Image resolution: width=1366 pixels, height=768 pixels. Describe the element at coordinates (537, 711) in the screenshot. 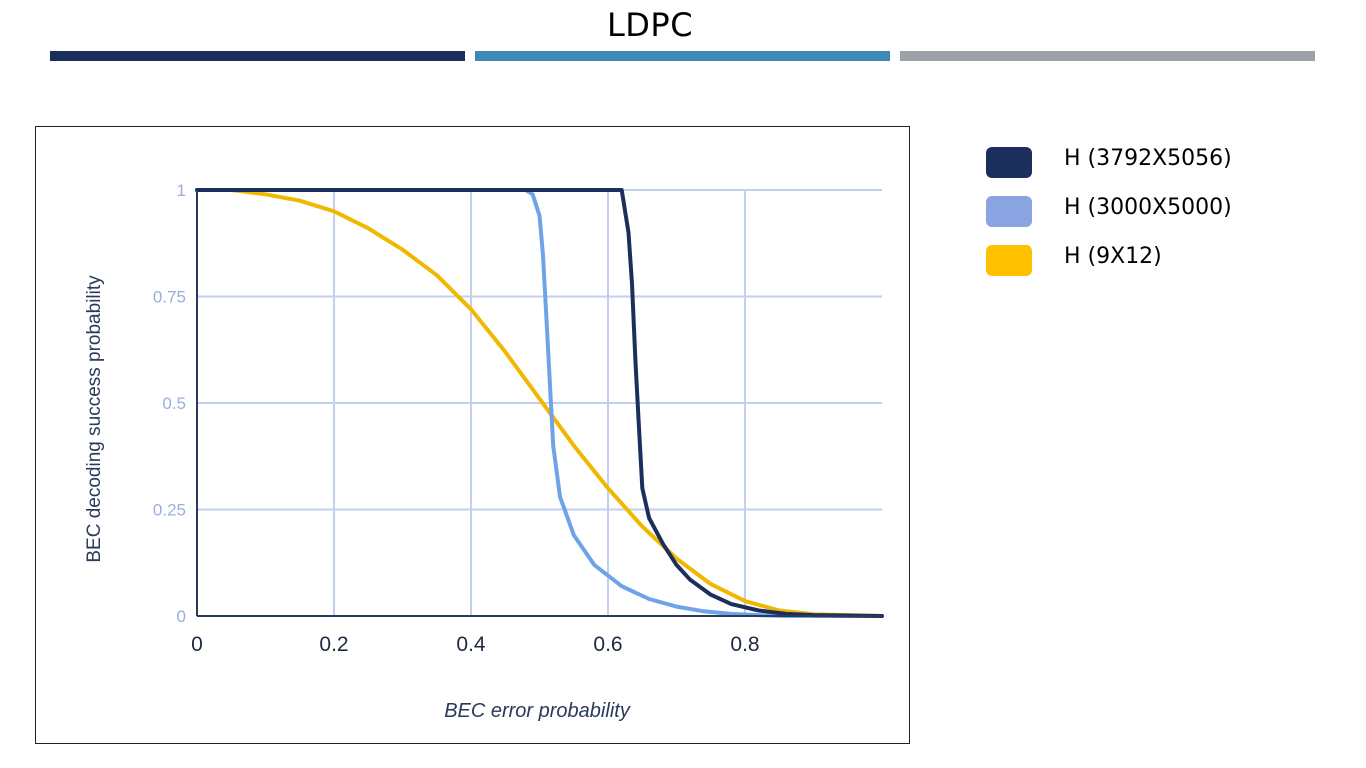

I see `x-axis-label: BEC error probability` at that location.